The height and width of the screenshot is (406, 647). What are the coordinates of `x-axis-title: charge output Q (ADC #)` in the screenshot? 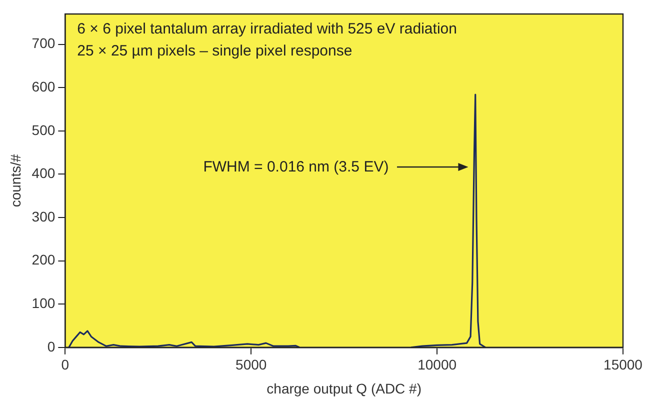 It's located at (344, 388).